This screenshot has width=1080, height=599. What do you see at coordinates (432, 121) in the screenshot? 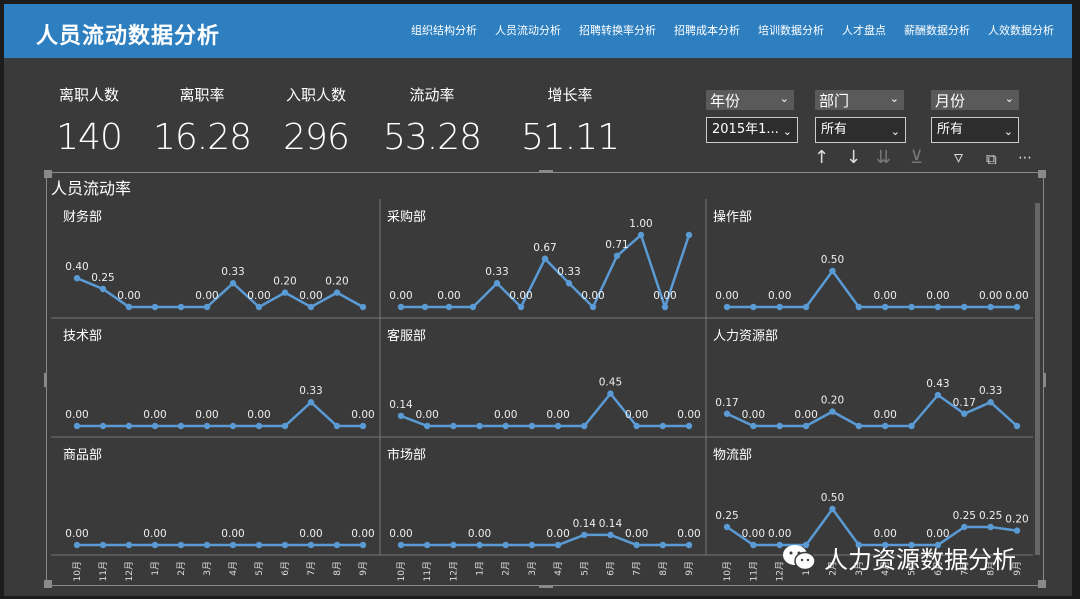
I see `kpi-flow-rate: 流动率 53.28` at bounding box center [432, 121].